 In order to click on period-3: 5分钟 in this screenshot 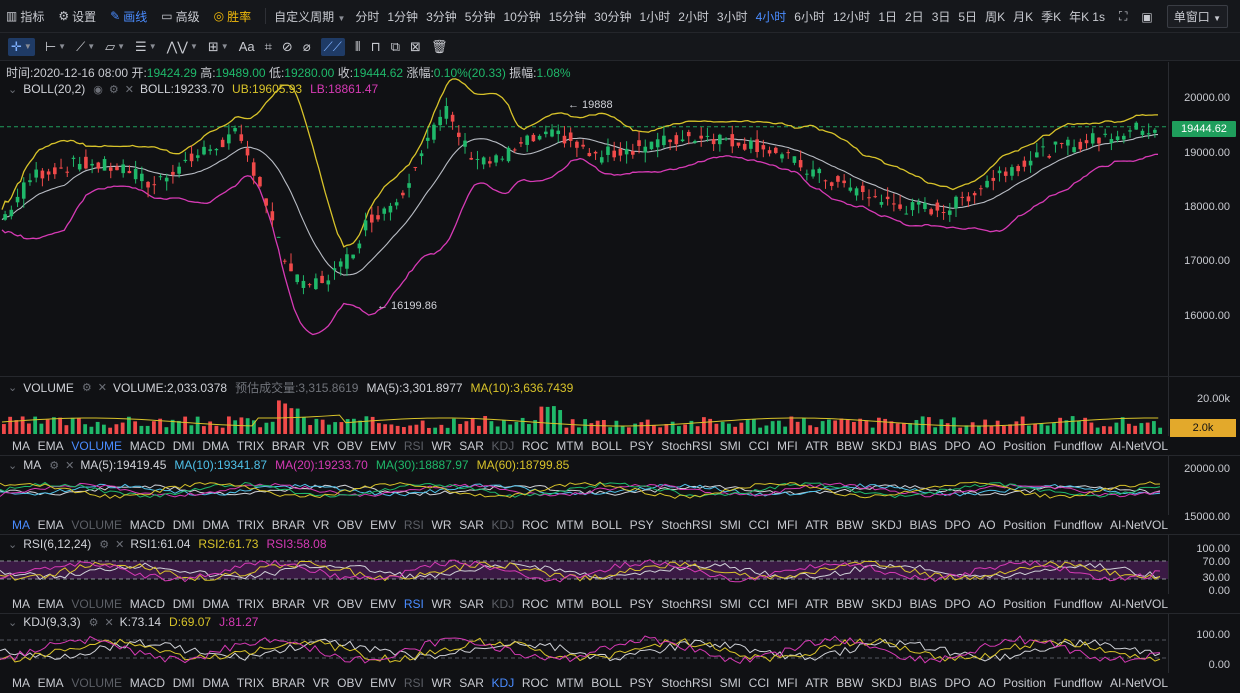, I will do `click(480, 16)`.